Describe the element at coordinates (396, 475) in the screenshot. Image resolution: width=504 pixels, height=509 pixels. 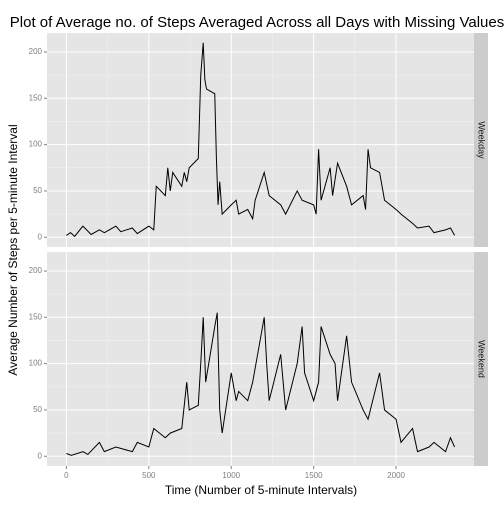
I see `x-tick-label: 2000` at that location.